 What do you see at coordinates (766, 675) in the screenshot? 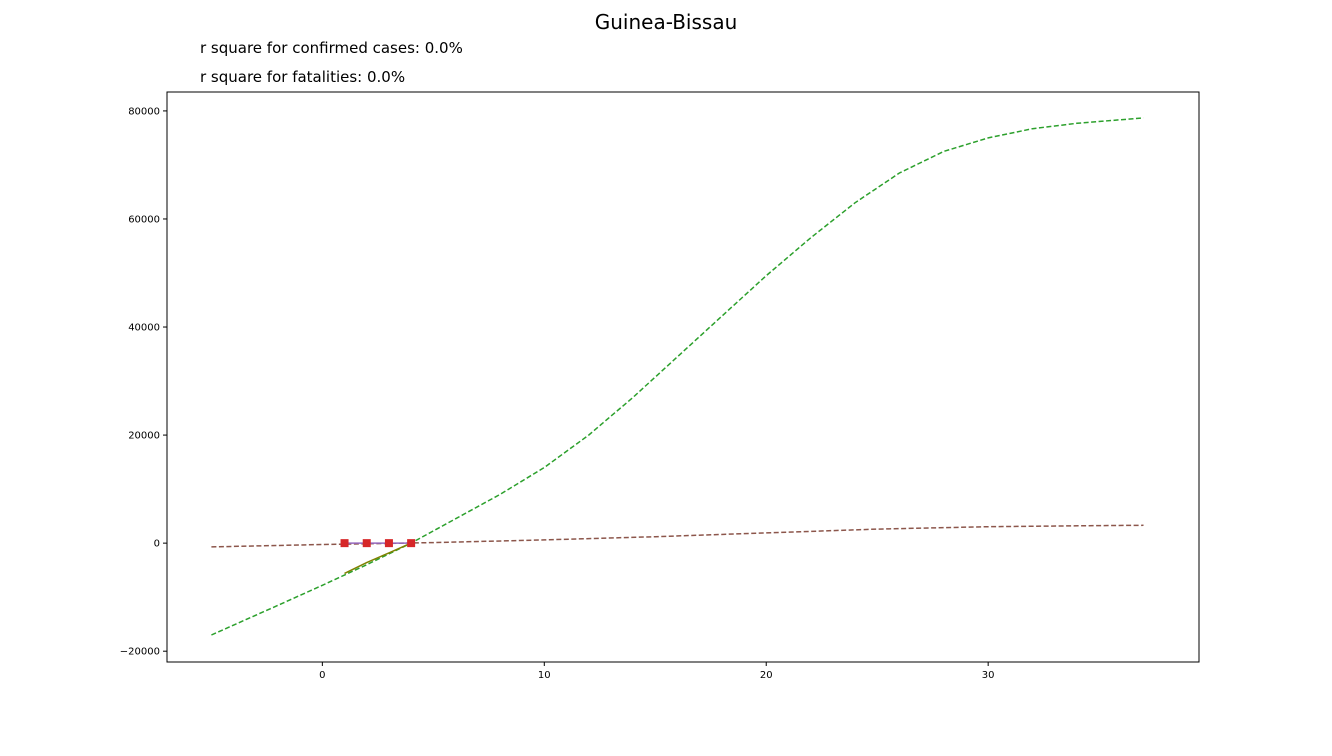
I see `x-tick-label: 20` at bounding box center [766, 675].